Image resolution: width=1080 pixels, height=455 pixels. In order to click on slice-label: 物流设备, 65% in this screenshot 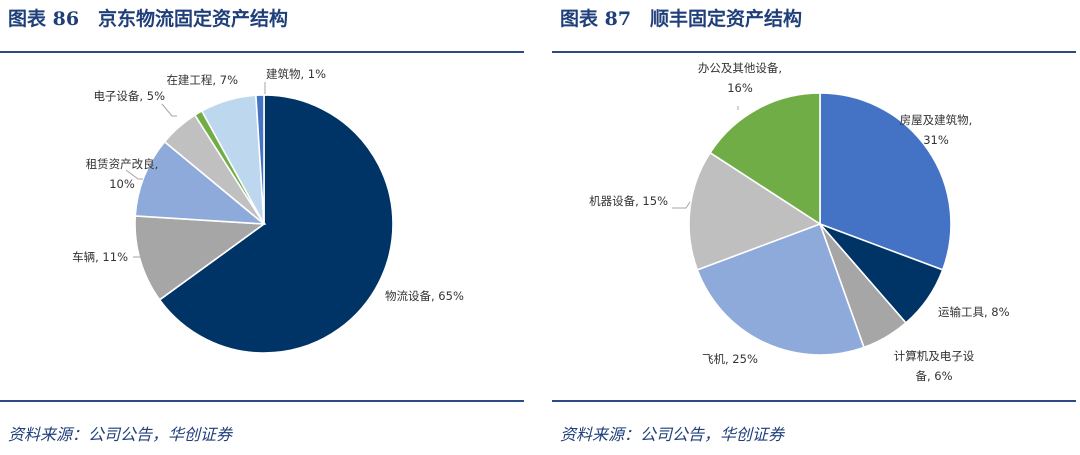, I will do `click(424, 296)`.